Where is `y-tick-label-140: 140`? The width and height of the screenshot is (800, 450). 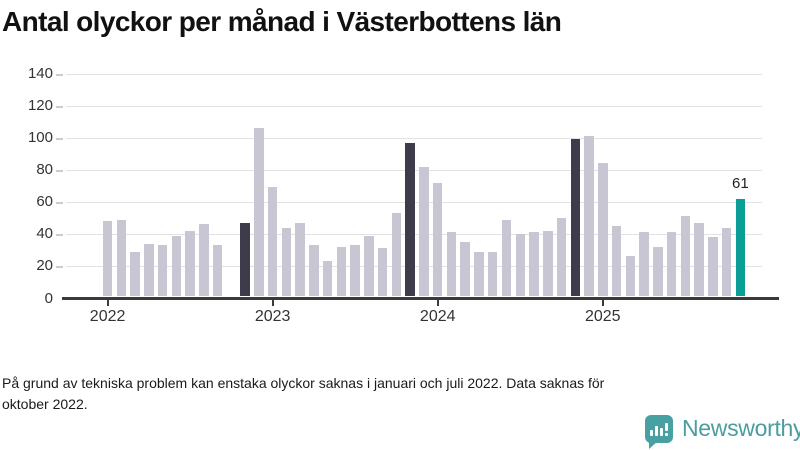 y-tick-label-140: 140 is located at coordinates (40, 74).